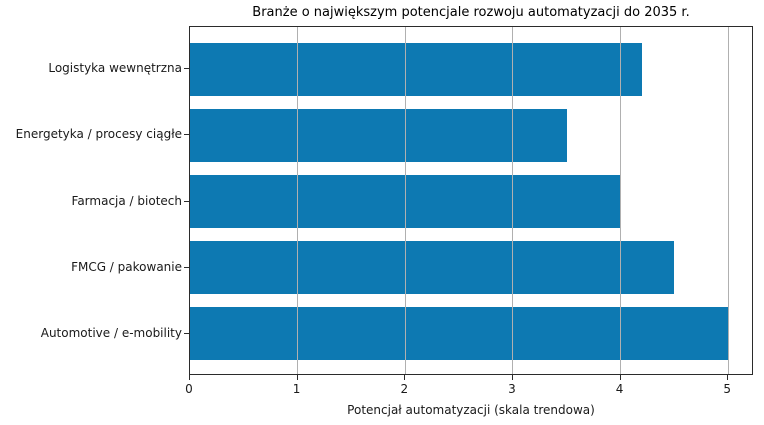 The height and width of the screenshot is (425, 764). Describe the element at coordinates (512, 389) in the screenshot. I see `x-tick-label: 3` at that location.